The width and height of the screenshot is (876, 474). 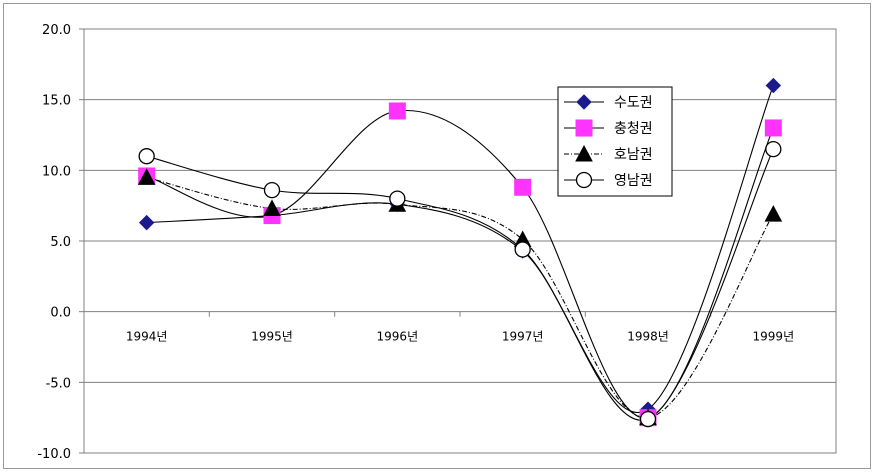 I want to click on x-category-label: 1997년, so click(x=523, y=337).